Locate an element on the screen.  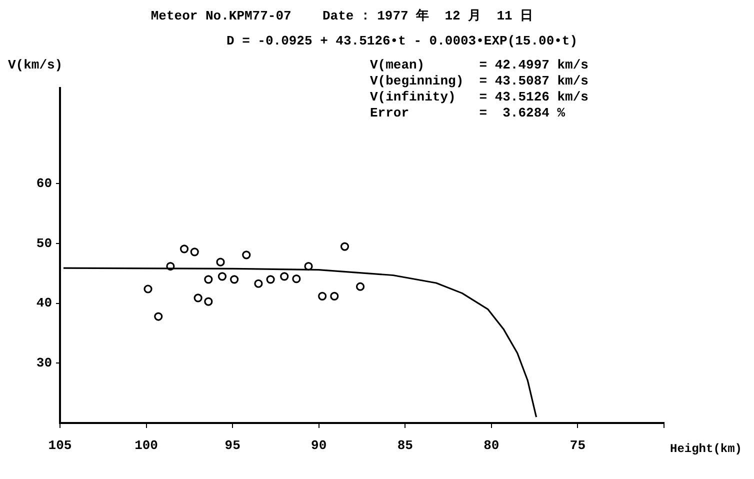
y-tick-label: 30 is located at coordinates (44, 362).